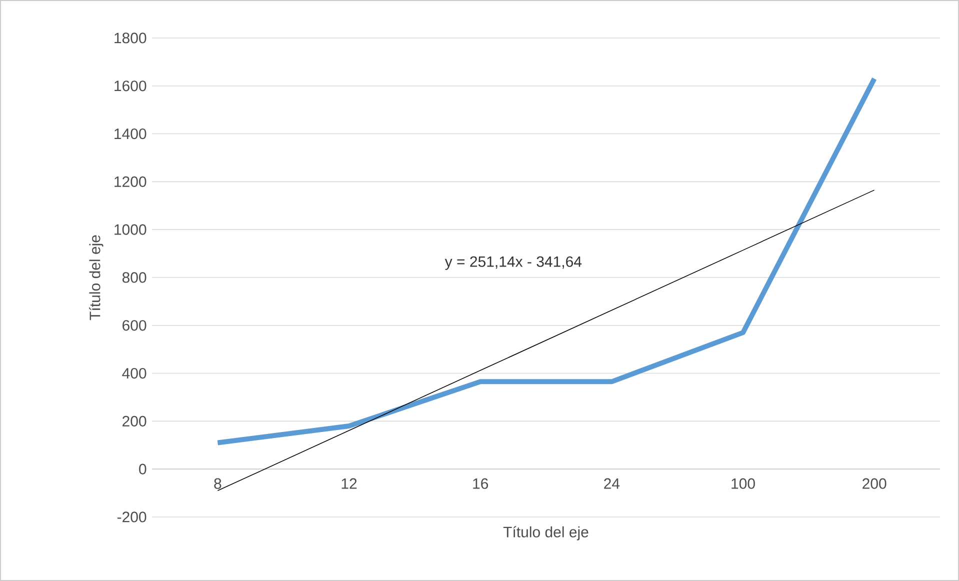 The width and height of the screenshot is (959, 581). I want to click on y-tick-label: 200, so click(134, 421).